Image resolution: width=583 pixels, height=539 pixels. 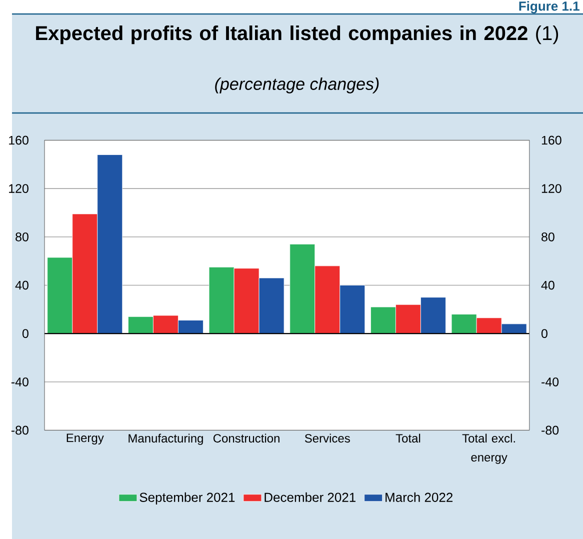 I want to click on y-tick-label: 120, so click(x=18, y=188).